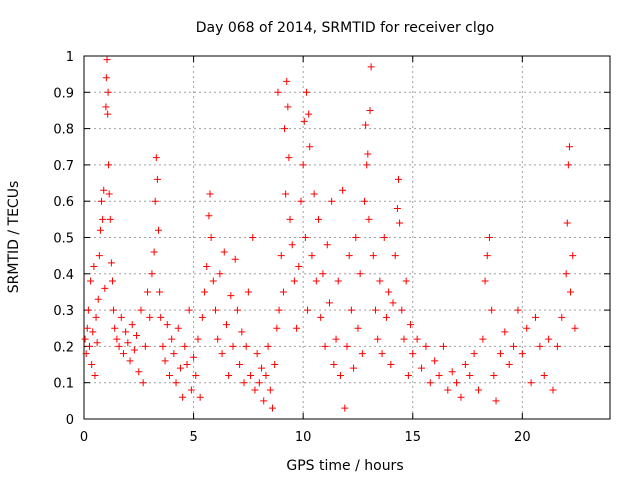 The width and height of the screenshot is (640, 480). What do you see at coordinates (63, 311) in the screenshot?
I see `y-tick-label: 0.3` at bounding box center [63, 311].